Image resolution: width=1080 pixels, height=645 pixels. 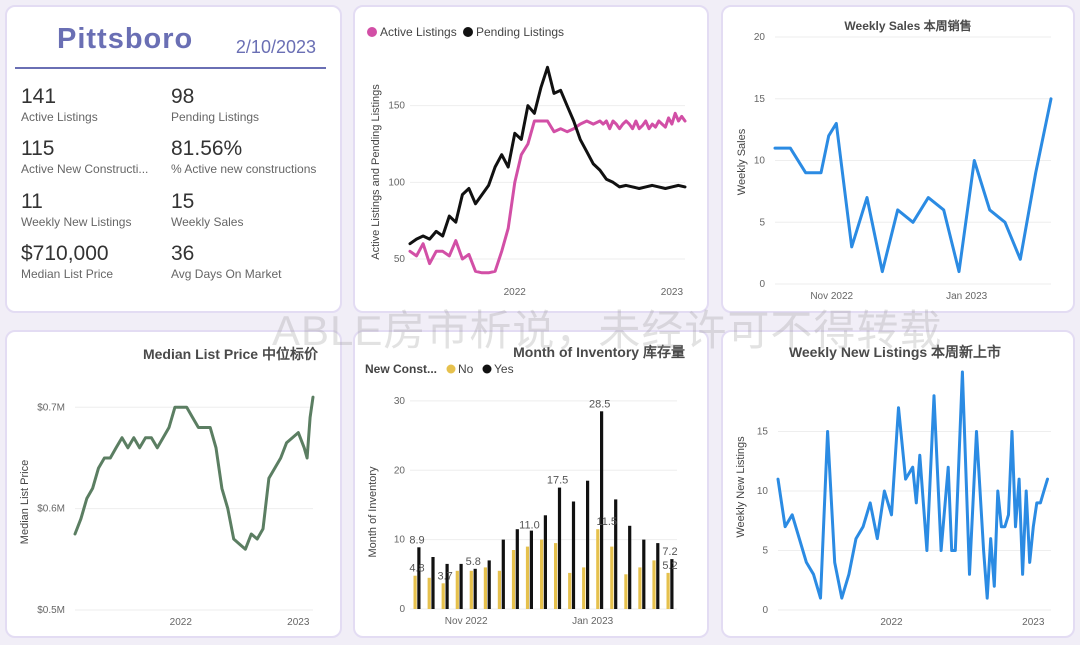 I want to click on kpi-value: 15, so click(x=183, y=201).